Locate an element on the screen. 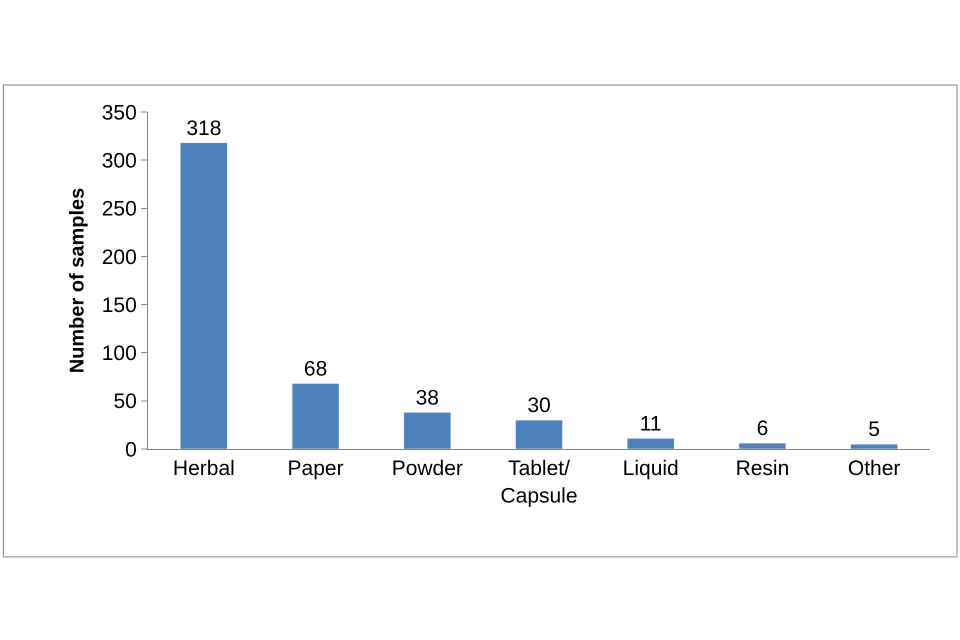 The height and width of the screenshot is (640, 960). y-tick-label: 150 is located at coordinates (119, 305).